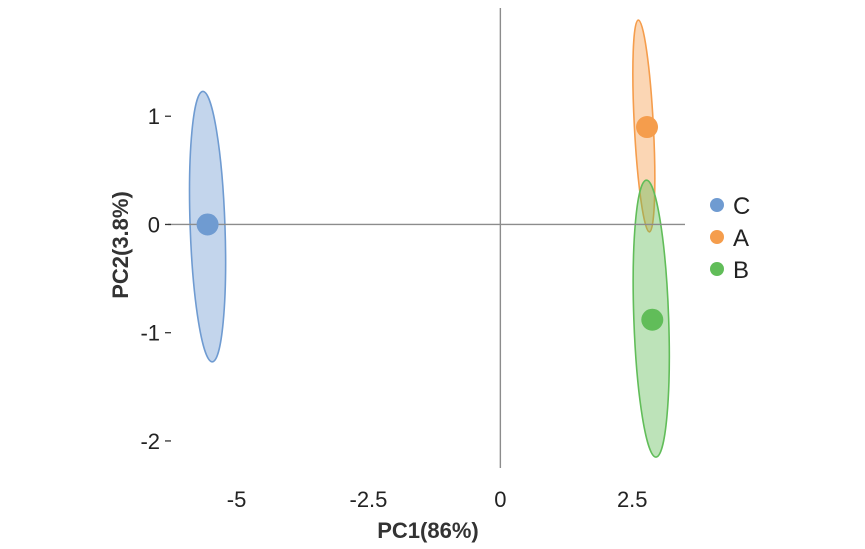 The height and width of the screenshot is (549, 865). Describe the element at coordinates (369, 499) in the screenshot. I see `x-tick-label: -2.5` at that location.